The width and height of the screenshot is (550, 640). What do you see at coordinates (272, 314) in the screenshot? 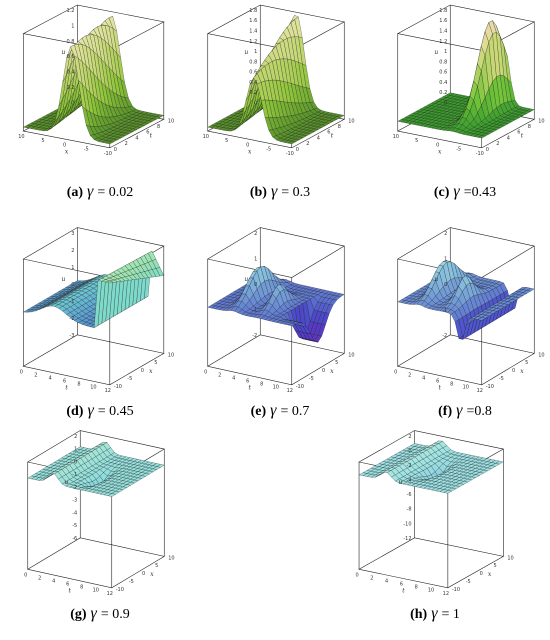
I see `plot-e: -2 -1 0 1 2 0 2 4 6 8 10 12 -10 -5 0 5 10 t x u` at bounding box center [272, 314].